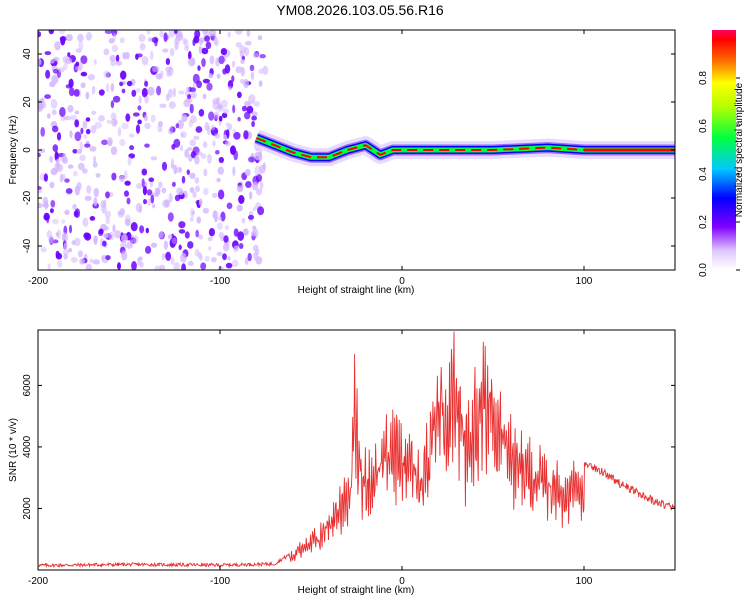  I want to click on snr-xlabel: Height of straight line (km), so click(356, 590).